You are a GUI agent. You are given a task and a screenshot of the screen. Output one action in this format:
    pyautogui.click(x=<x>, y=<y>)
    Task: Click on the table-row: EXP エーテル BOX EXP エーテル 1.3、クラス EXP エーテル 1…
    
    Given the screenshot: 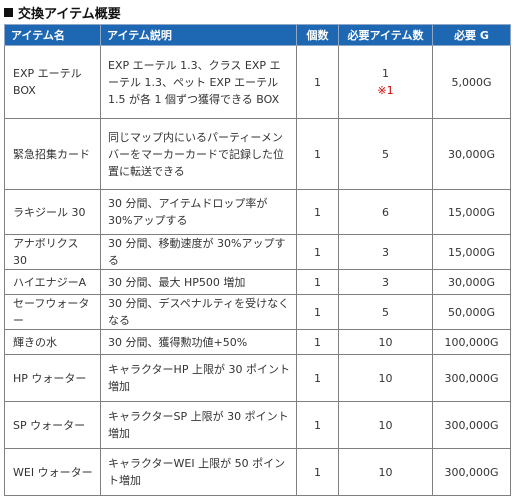 What is the action you would take?
    pyautogui.click(x=257, y=82)
    